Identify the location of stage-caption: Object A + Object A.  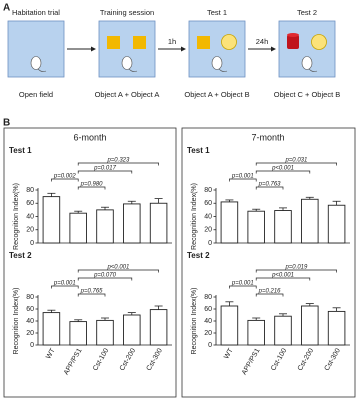
(127, 94).